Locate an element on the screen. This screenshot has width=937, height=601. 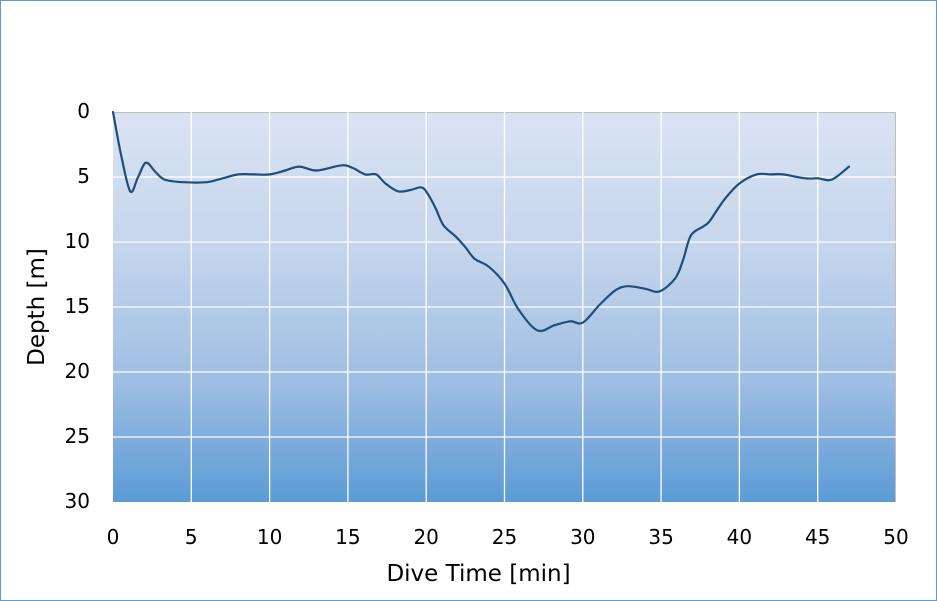
x-tick-label: 15 is located at coordinates (348, 537).